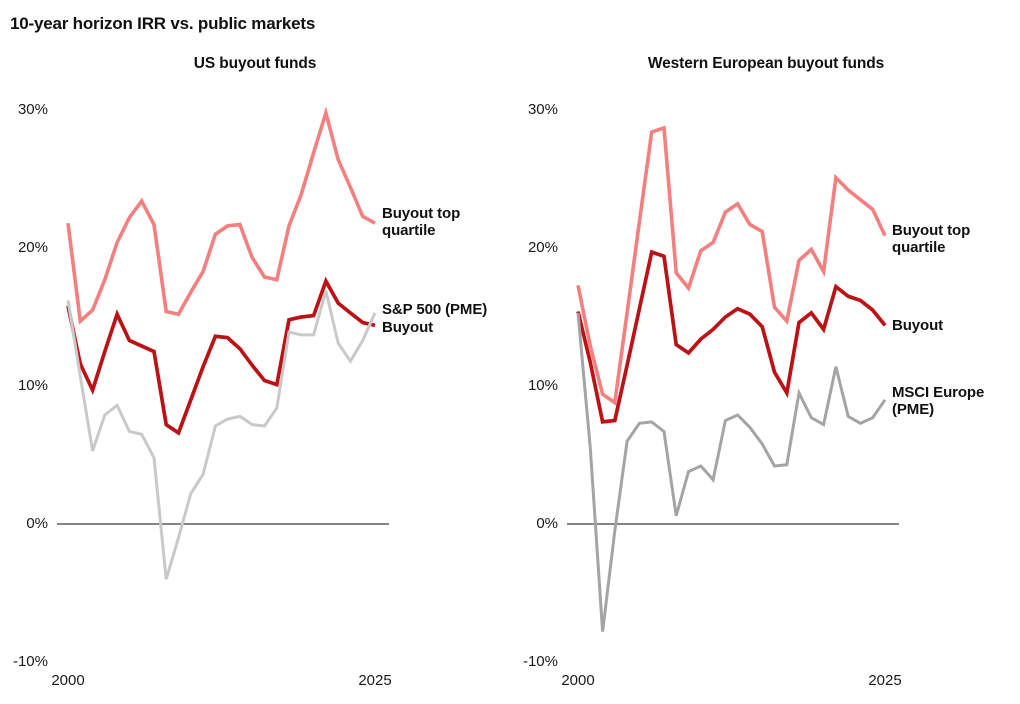  Describe the element at coordinates (32, 109) in the screenshot. I see `us-y-tick-30: 30%` at that location.